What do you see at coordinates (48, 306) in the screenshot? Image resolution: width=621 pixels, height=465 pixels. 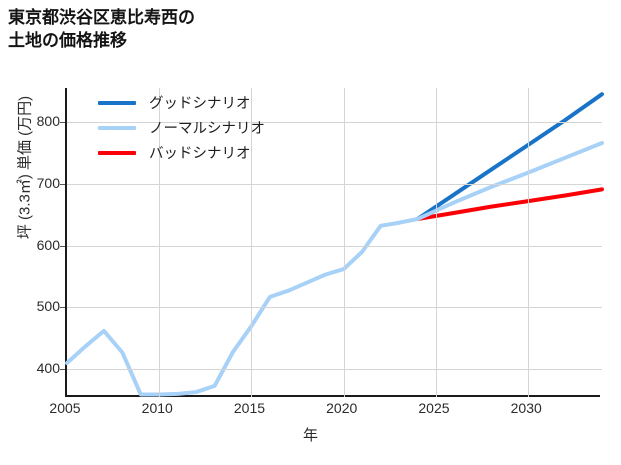 I see `y-tick-label: 500` at bounding box center [48, 306].